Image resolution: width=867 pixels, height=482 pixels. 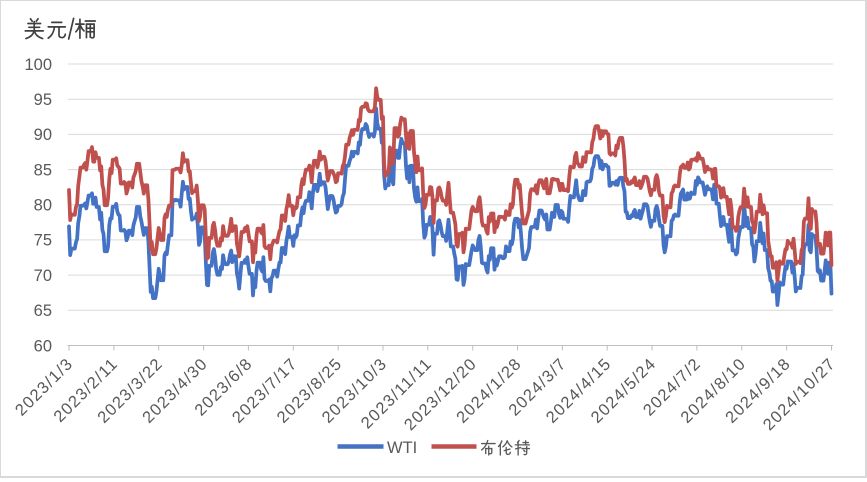 I want to click on svg-text: 90, so click(x=43, y=135).